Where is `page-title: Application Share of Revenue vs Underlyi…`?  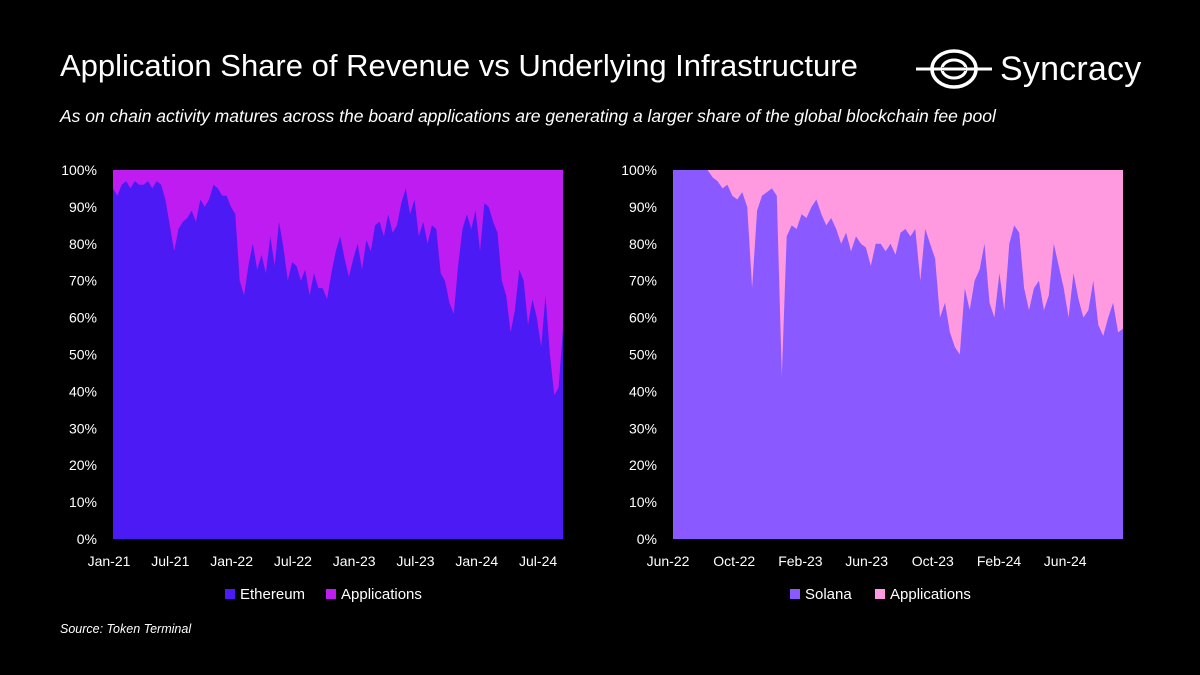
page-title: Application Share of Revenue vs Underlyi… is located at coordinates (459, 65).